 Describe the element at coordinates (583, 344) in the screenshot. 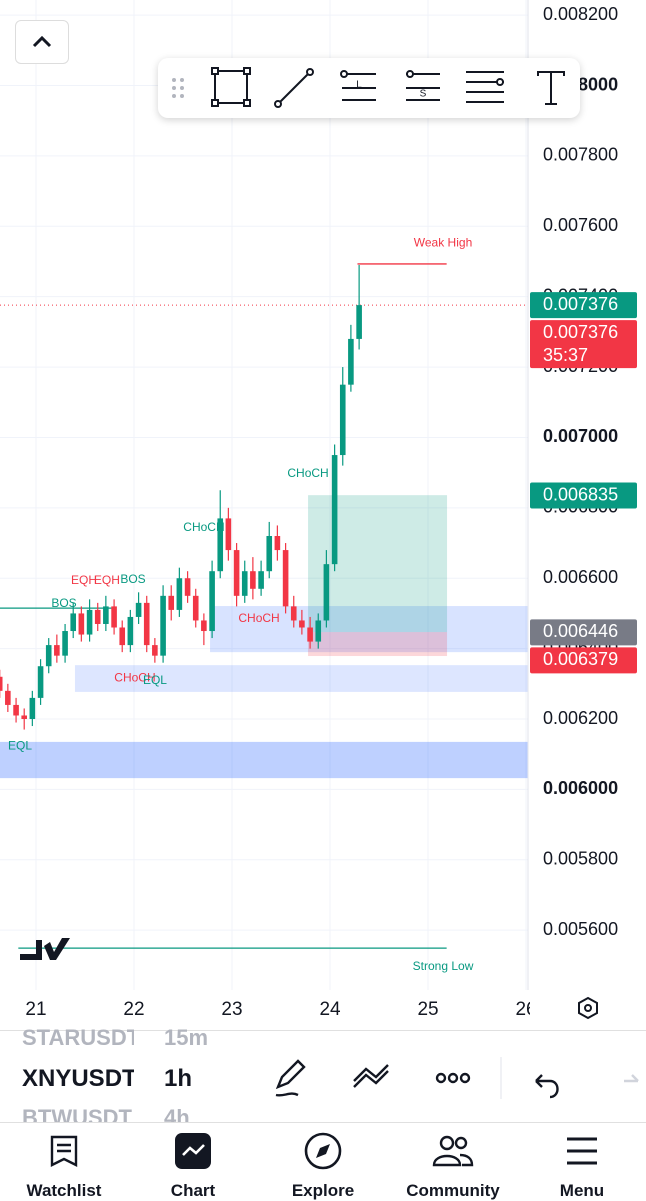

I see `price-tag` at that location.